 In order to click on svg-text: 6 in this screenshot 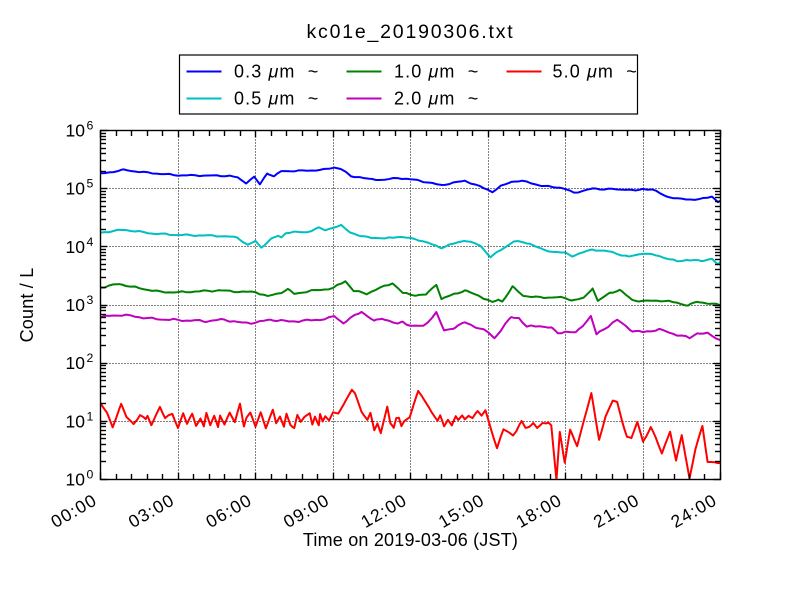, I will do `click(90, 126)`.